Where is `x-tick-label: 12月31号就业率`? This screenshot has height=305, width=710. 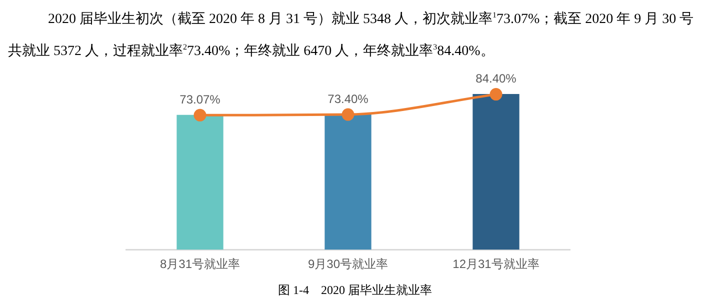
x-tick-label: 12月31号就业率 is located at coordinates (496, 264).